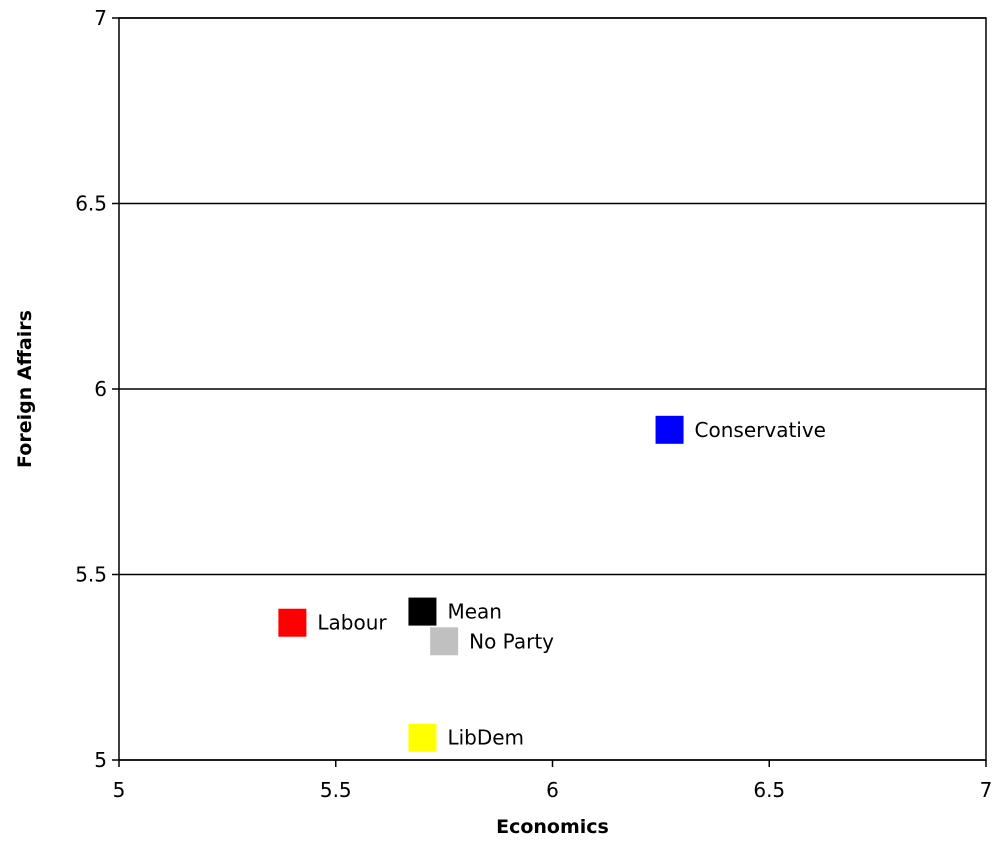  Describe the element at coordinates (25, 389) in the screenshot. I see `y-axis-title: Foreign Affairs` at that location.